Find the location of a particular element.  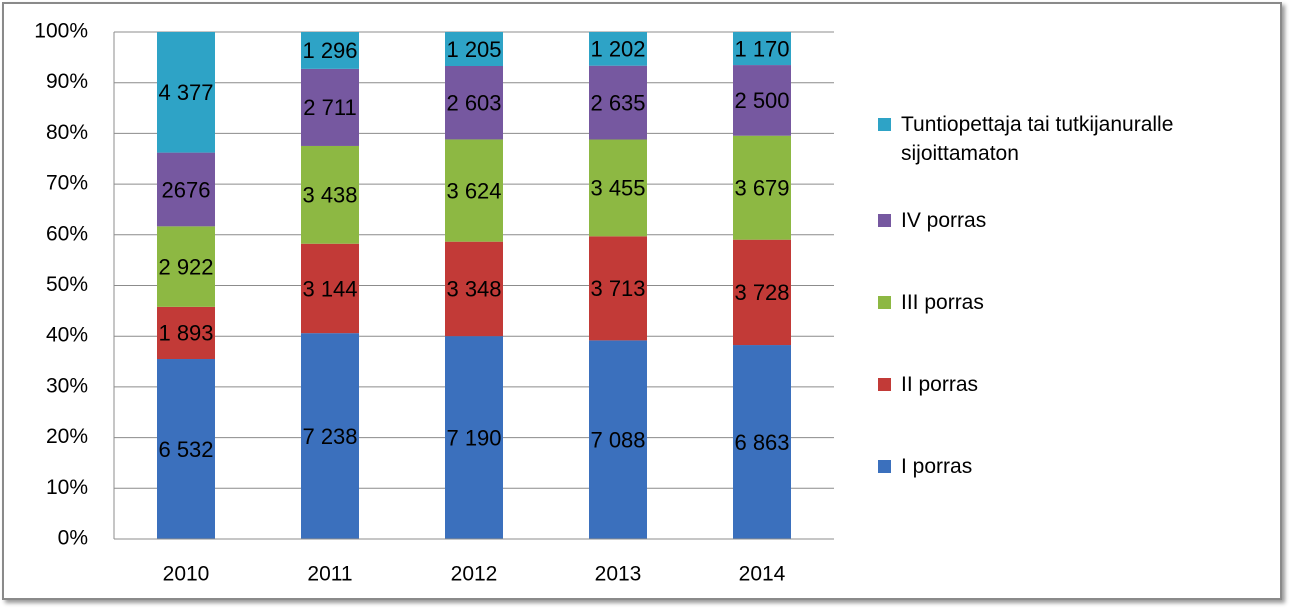

data-label: 6 863 is located at coordinates (761, 442).